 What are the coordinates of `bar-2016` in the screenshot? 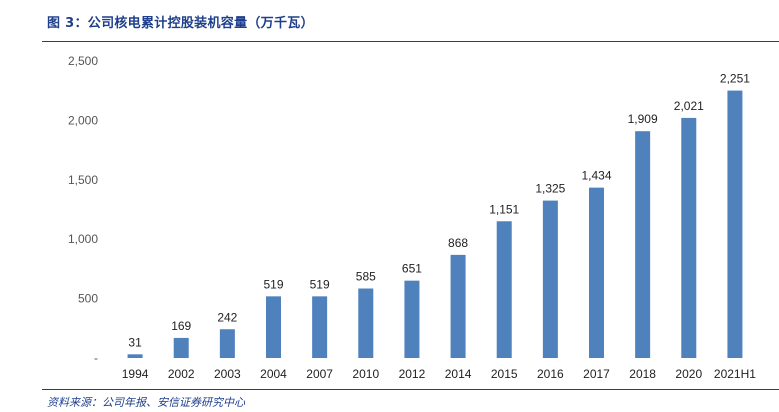 It's located at (550, 279).